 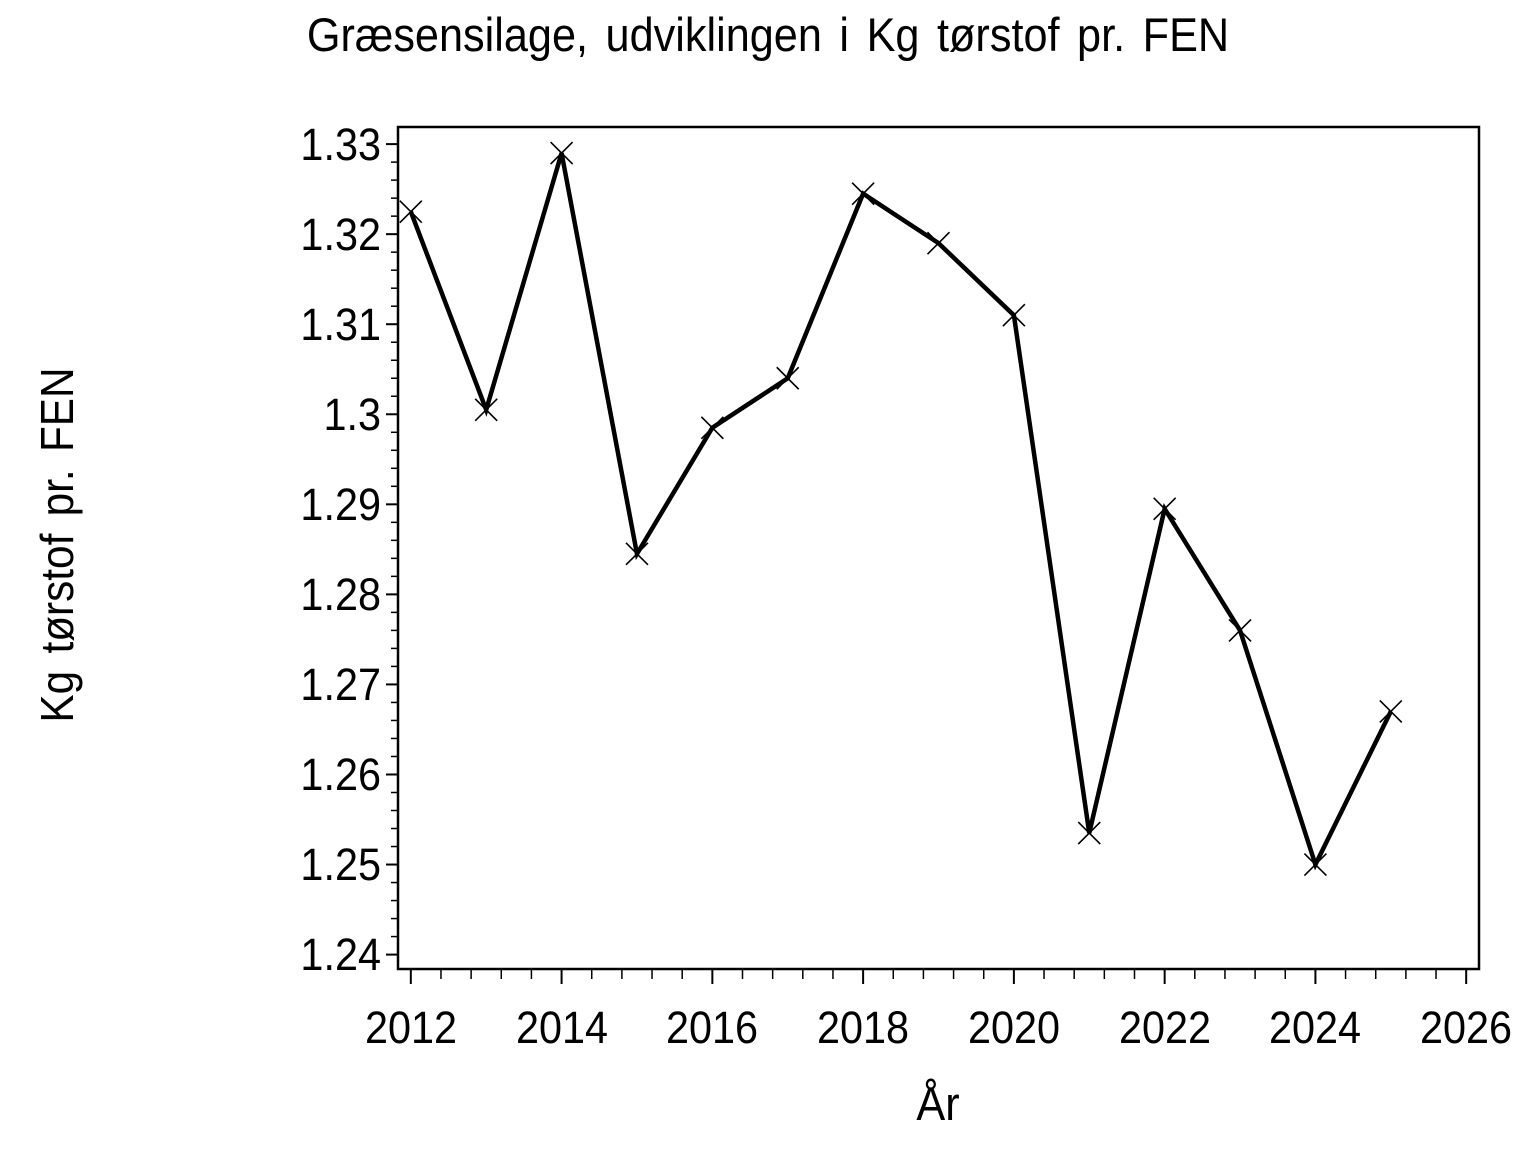 I want to click on y-tick-label: 1.33, so click(x=340, y=144).